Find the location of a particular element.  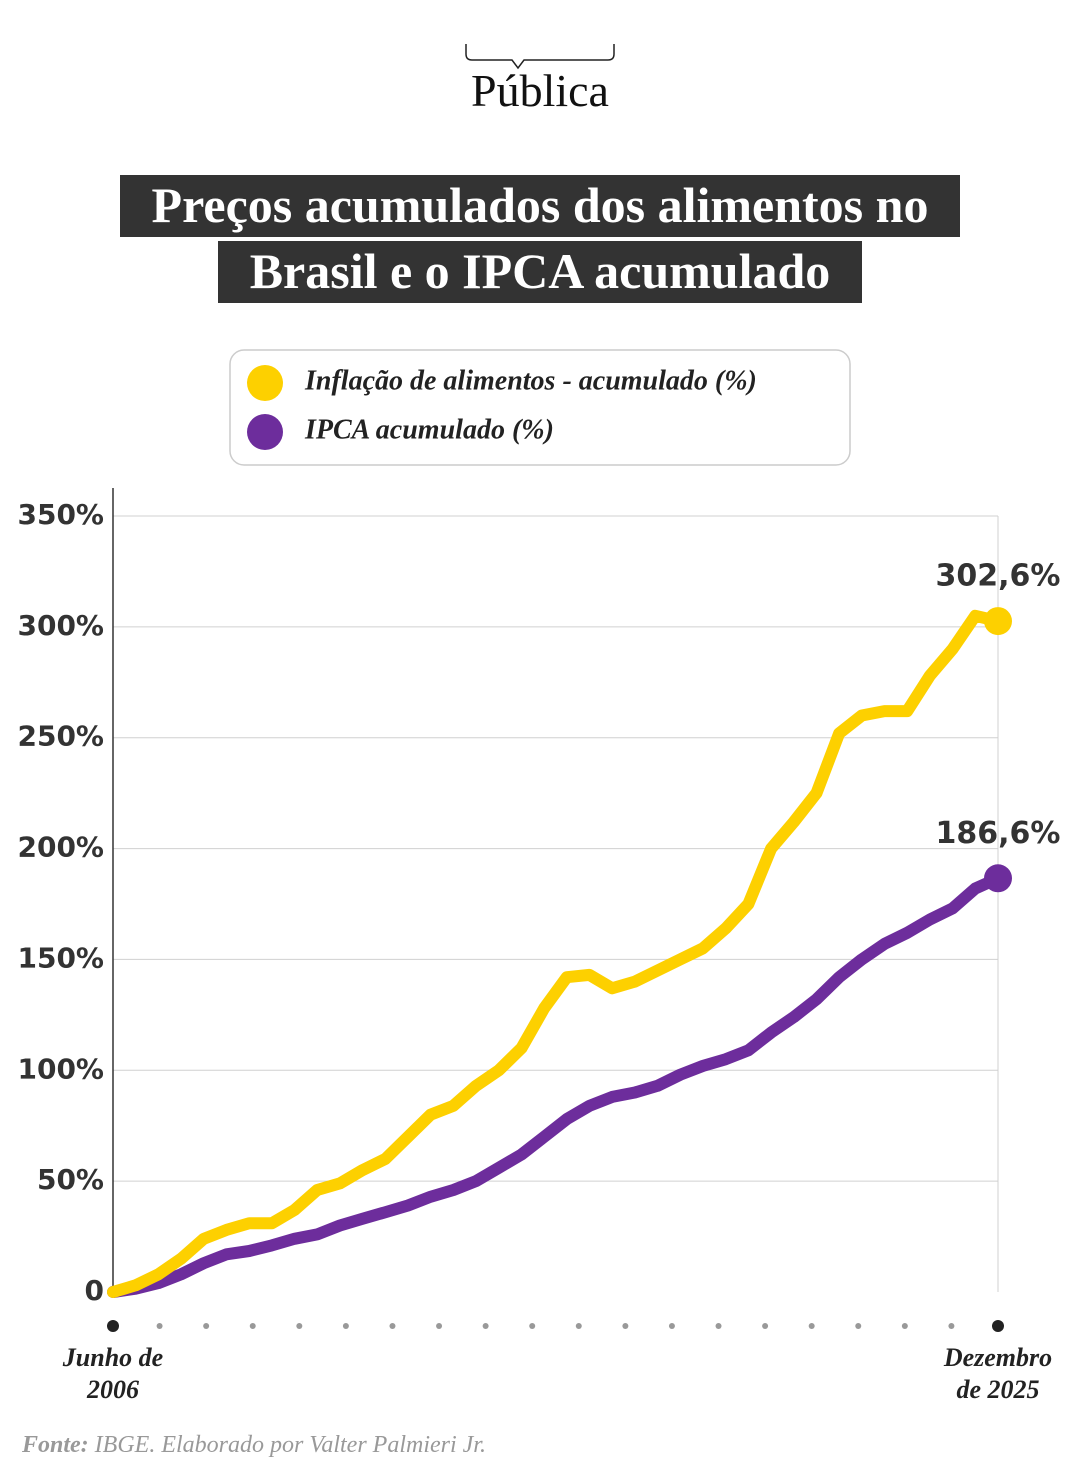

legend-box is located at coordinates (540, 407).